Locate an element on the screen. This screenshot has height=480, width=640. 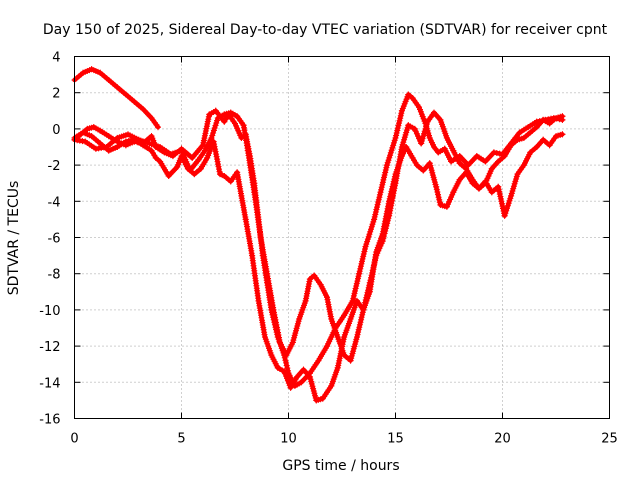
x-axis-label: GPS time / hours is located at coordinates (340, 466).